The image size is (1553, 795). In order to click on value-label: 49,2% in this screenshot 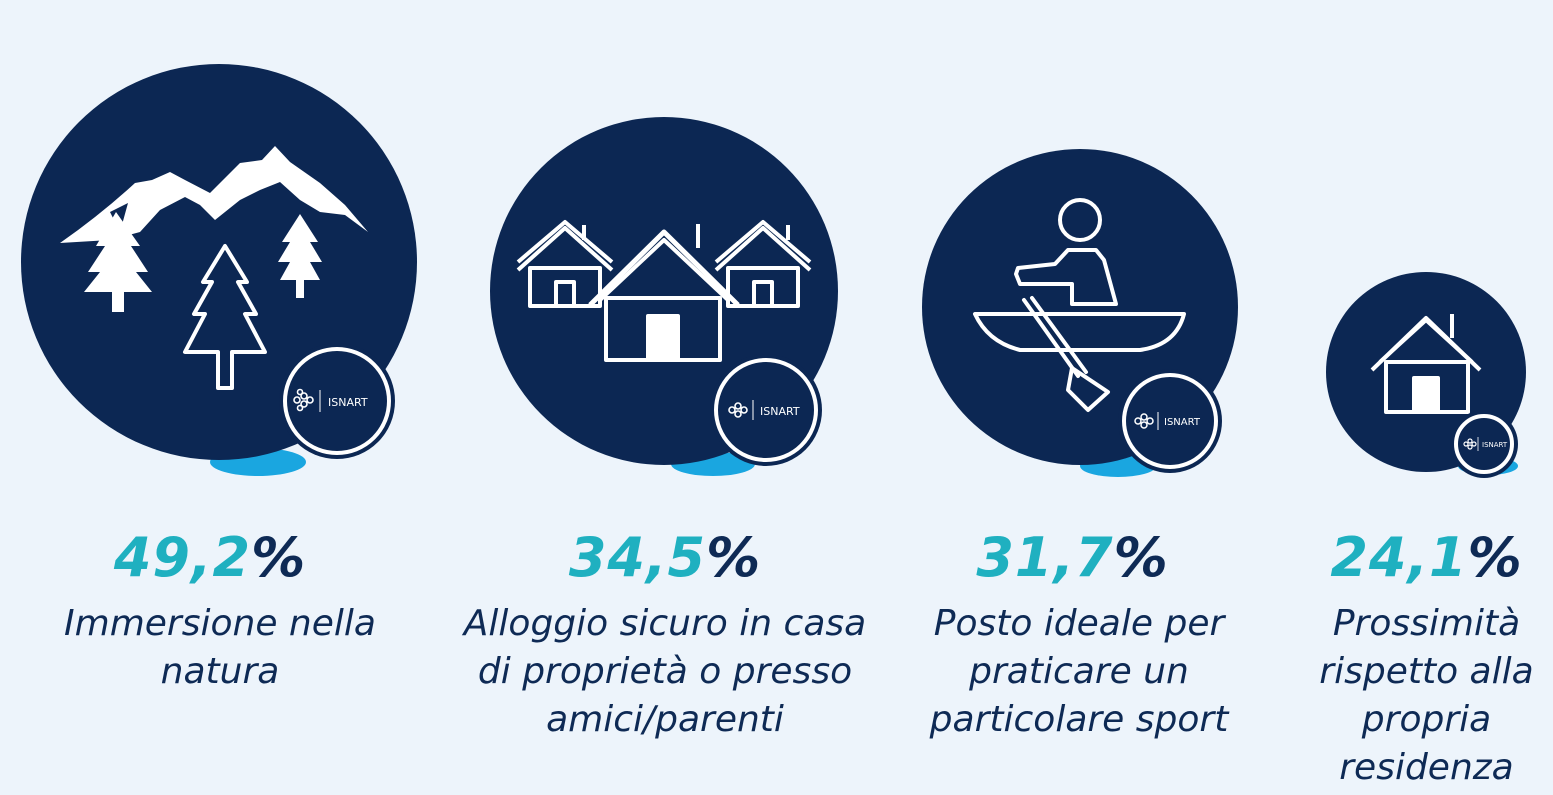, I will do `click(210, 558)`.